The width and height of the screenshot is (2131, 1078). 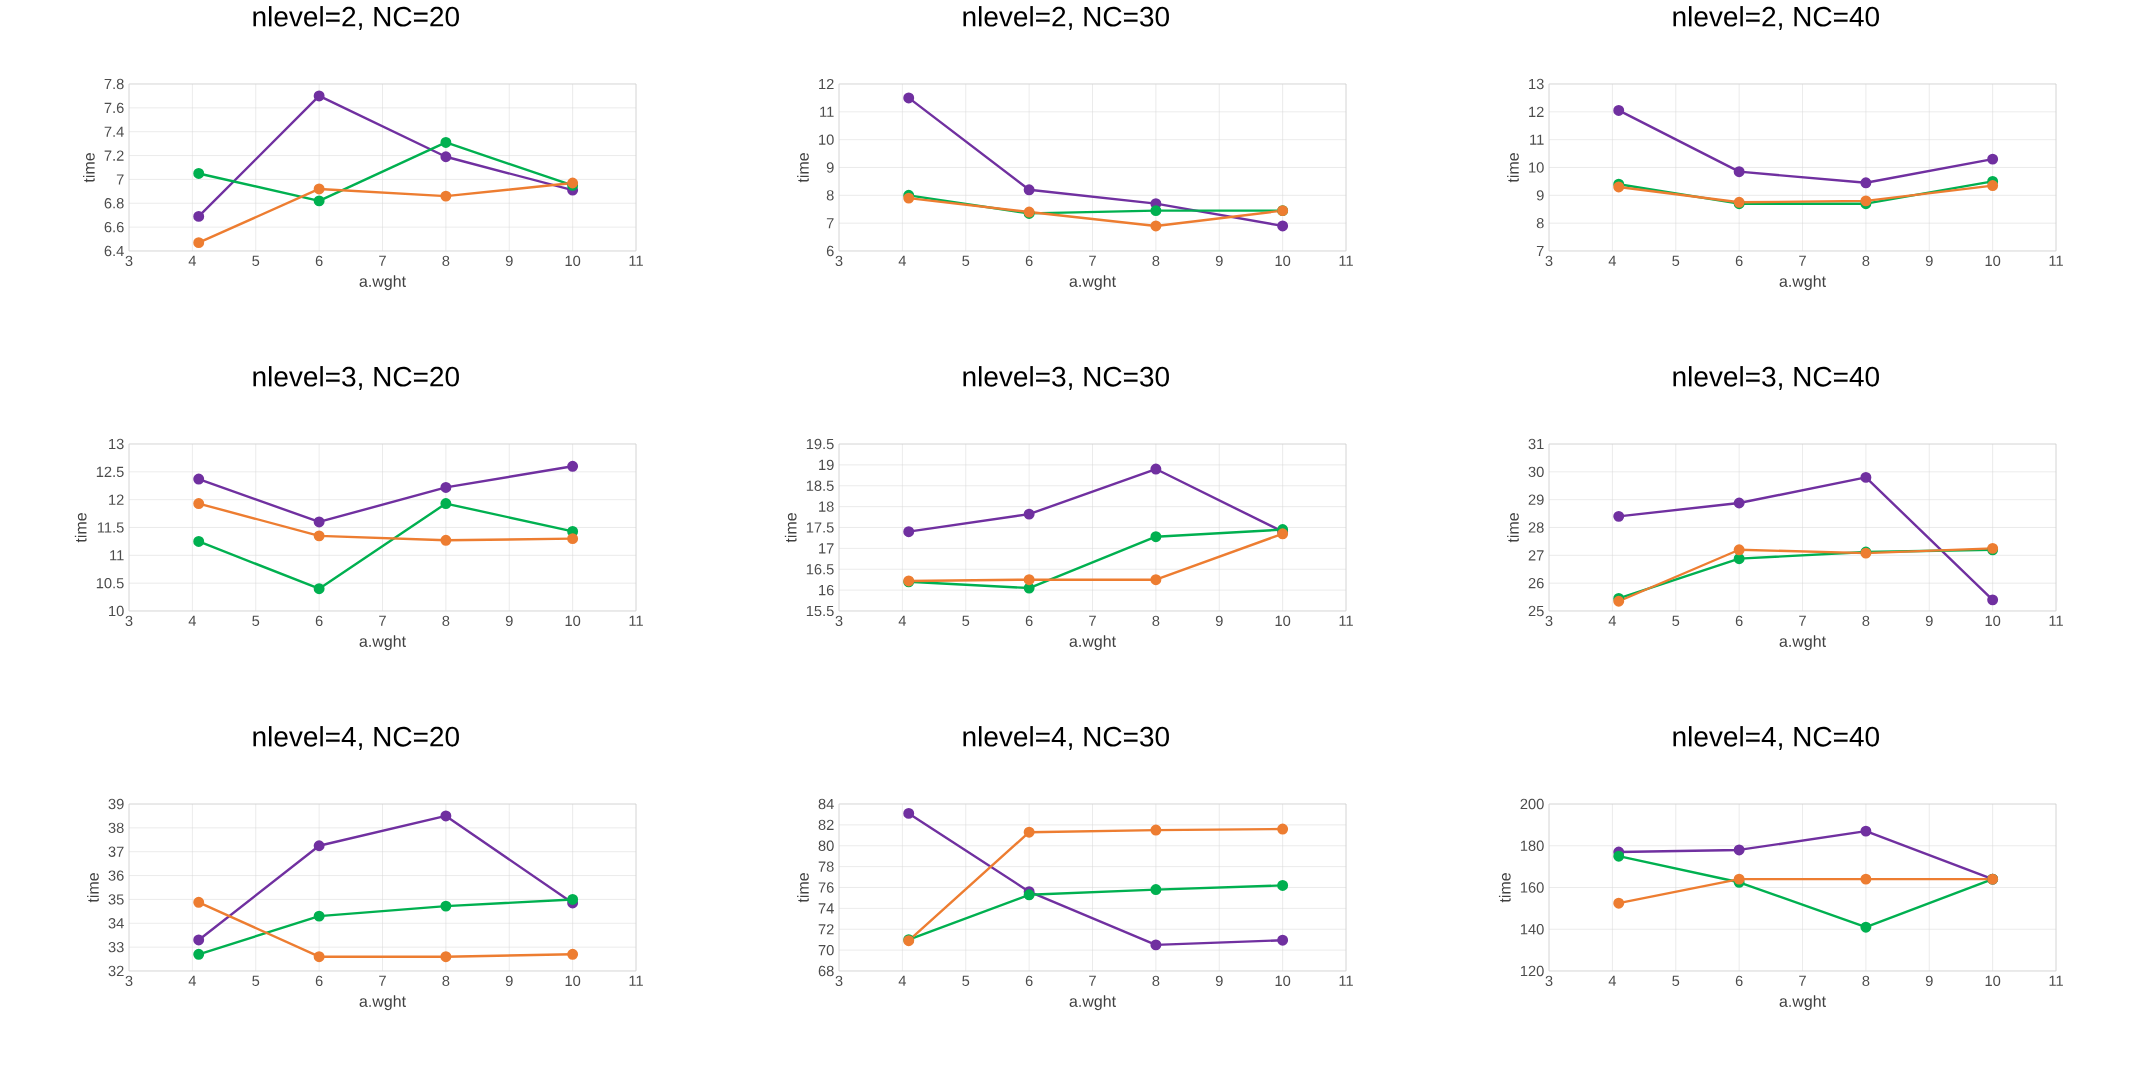 I want to click on y-tick-label: 140, so click(x=1532, y=929).